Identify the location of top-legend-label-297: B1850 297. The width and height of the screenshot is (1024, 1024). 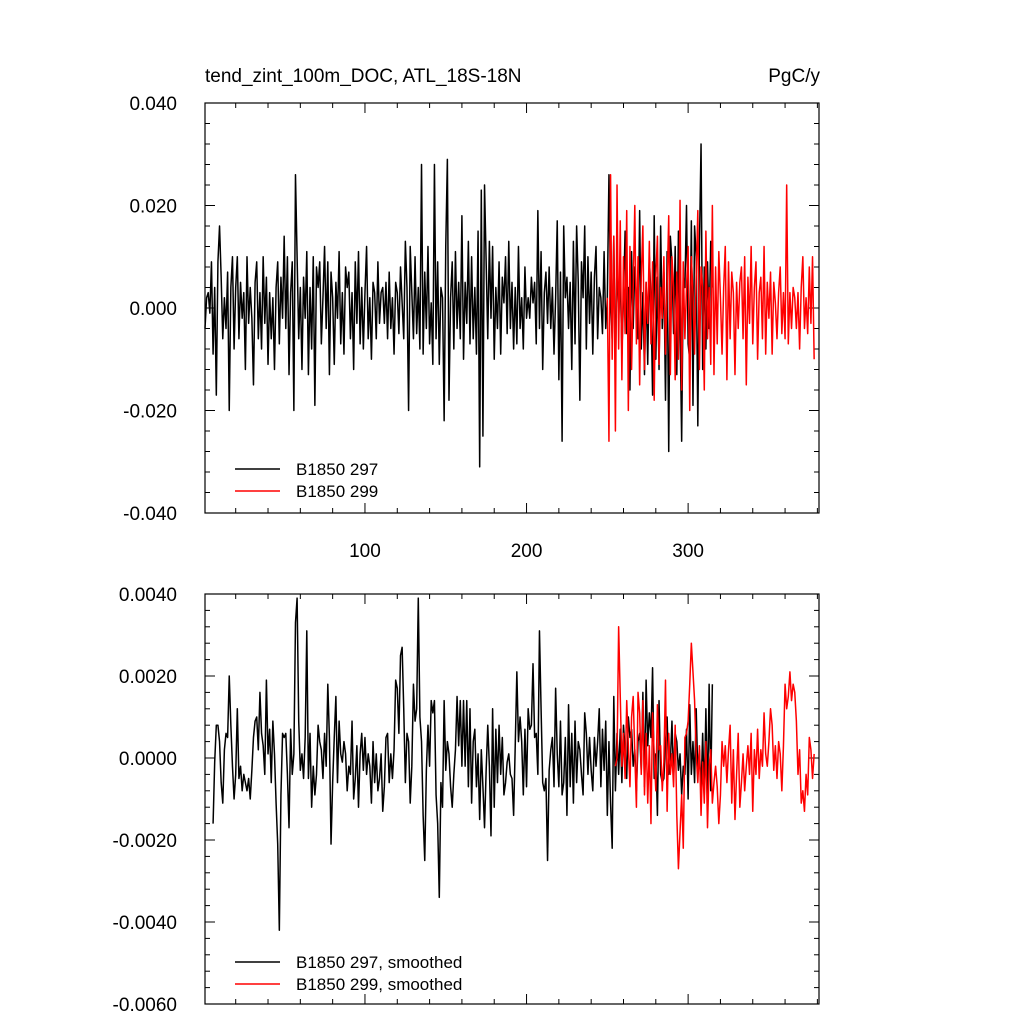
(337, 469).